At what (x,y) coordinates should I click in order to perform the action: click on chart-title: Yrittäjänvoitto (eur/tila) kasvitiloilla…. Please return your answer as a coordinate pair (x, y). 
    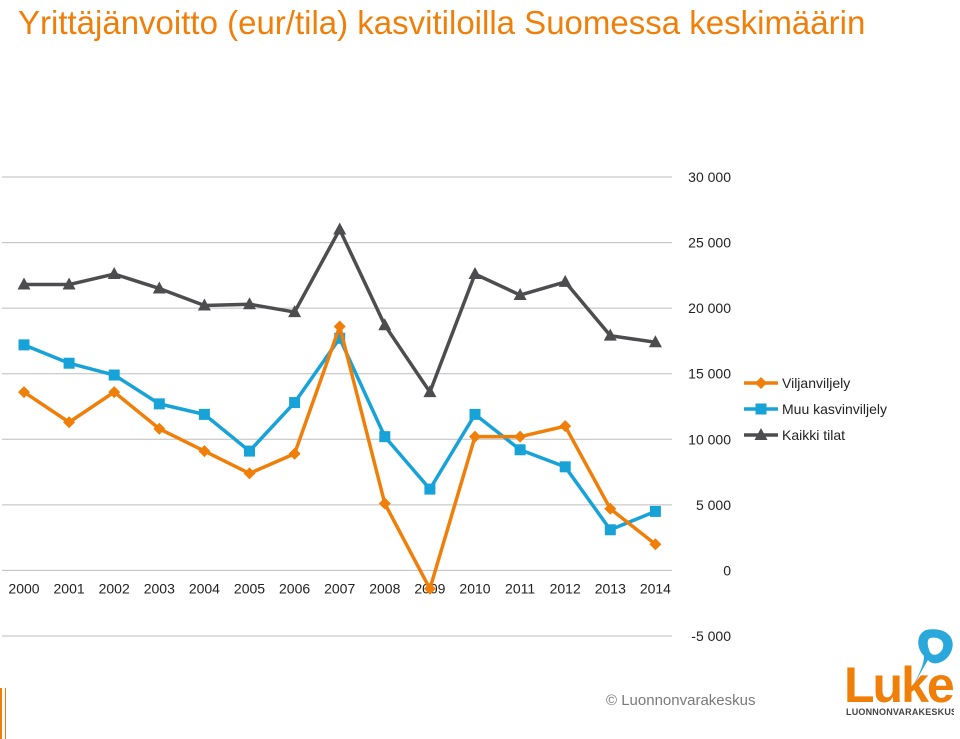
    Looking at the image, I should click on (442, 22).